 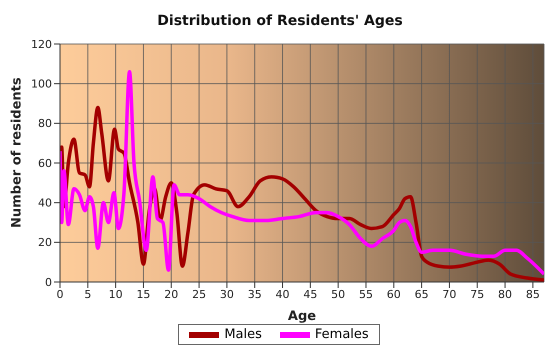 I want to click on x-tick-label: 55, so click(x=365, y=294).